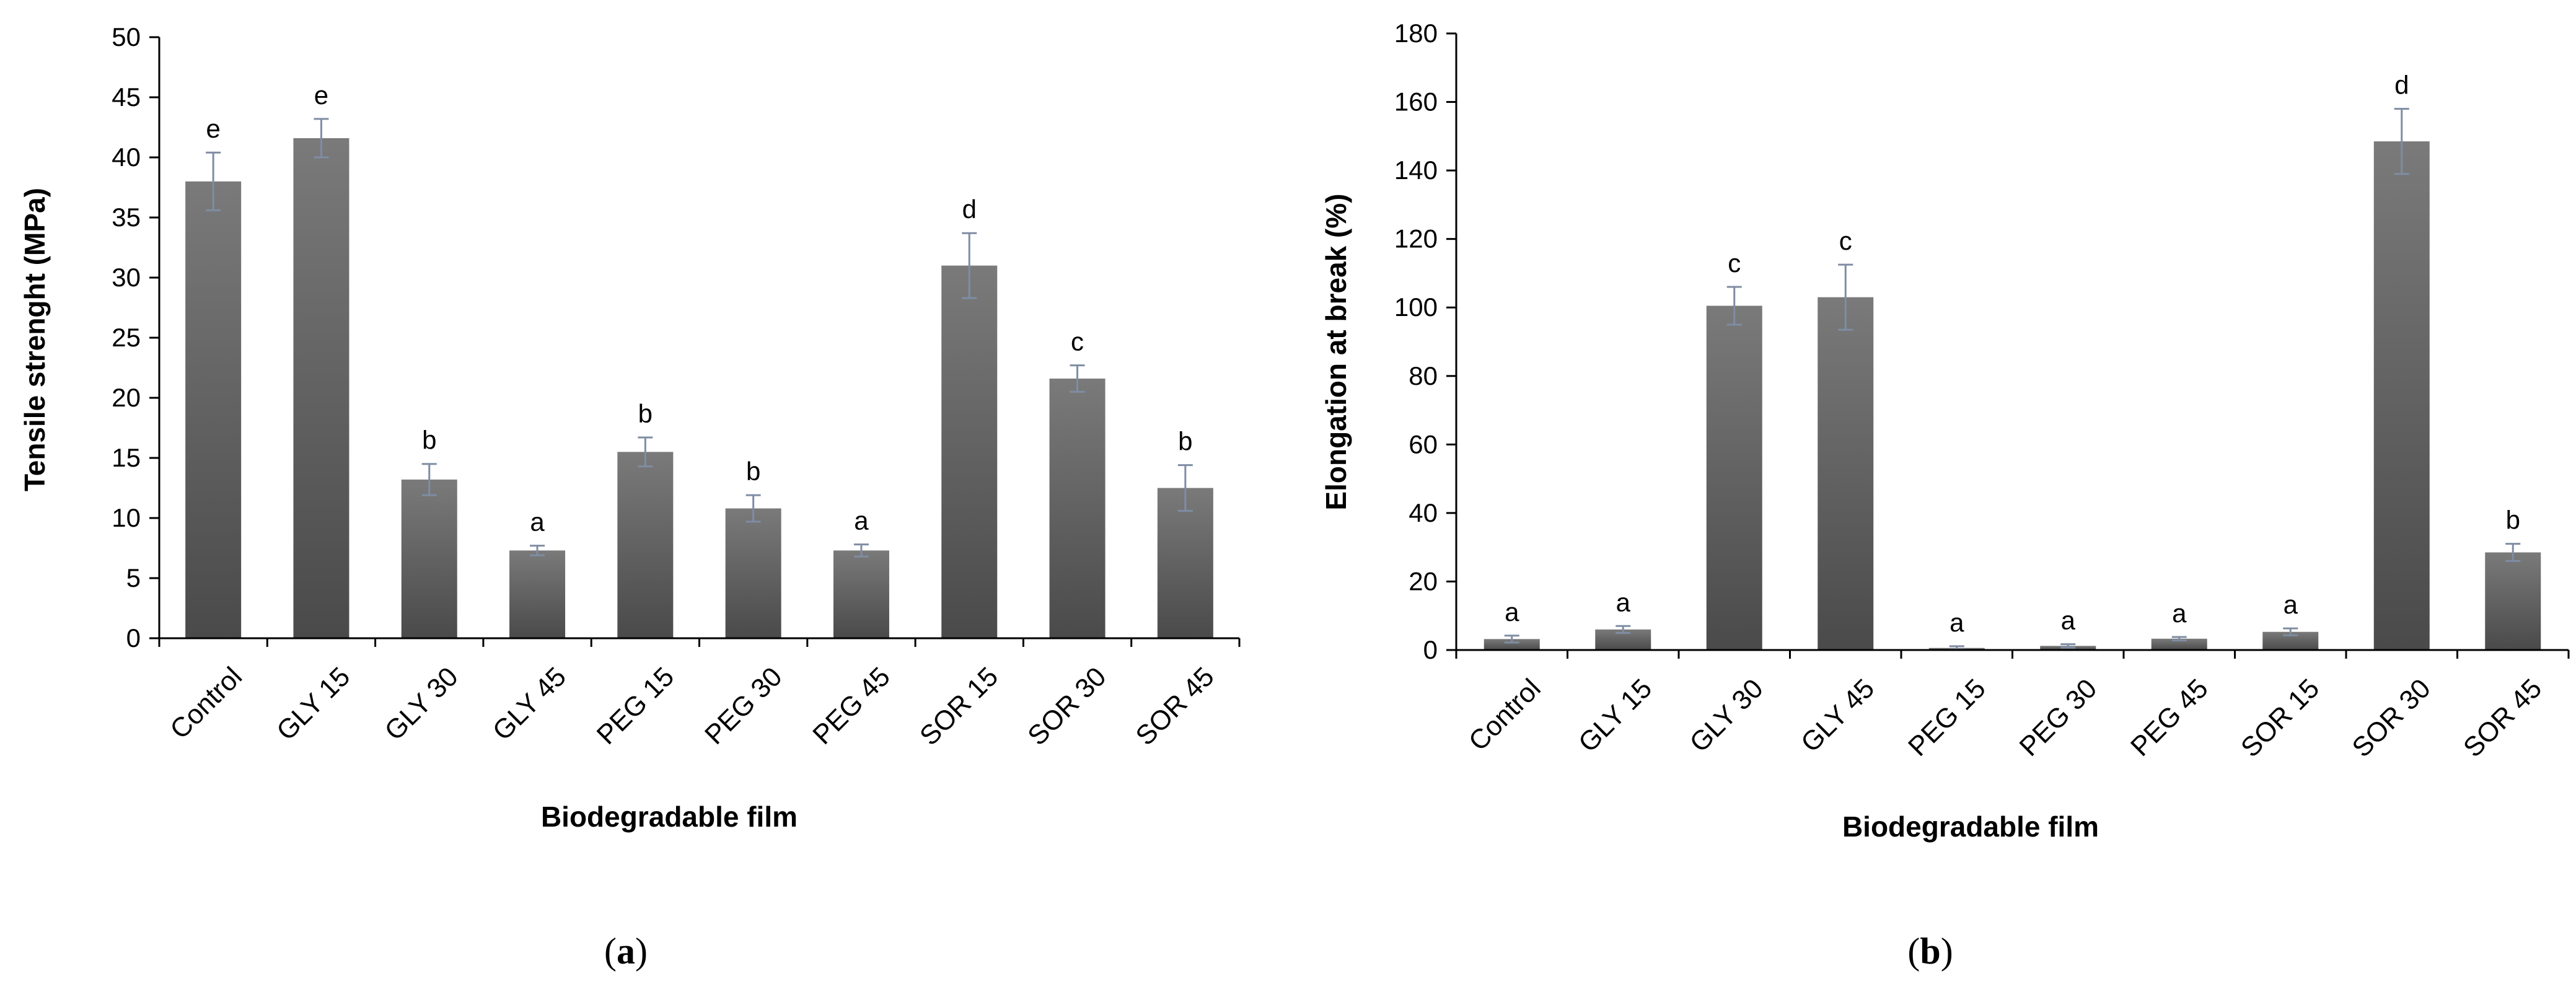 This screenshot has height=984, width=2576. I want to click on y-tick-label: 180, so click(1416, 33).